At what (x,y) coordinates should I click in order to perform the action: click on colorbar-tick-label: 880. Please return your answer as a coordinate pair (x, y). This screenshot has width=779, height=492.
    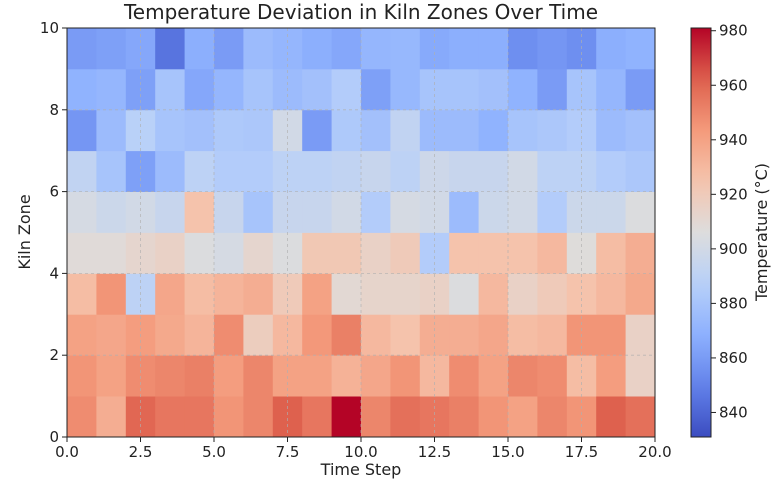
    Looking at the image, I should click on (733, 303).